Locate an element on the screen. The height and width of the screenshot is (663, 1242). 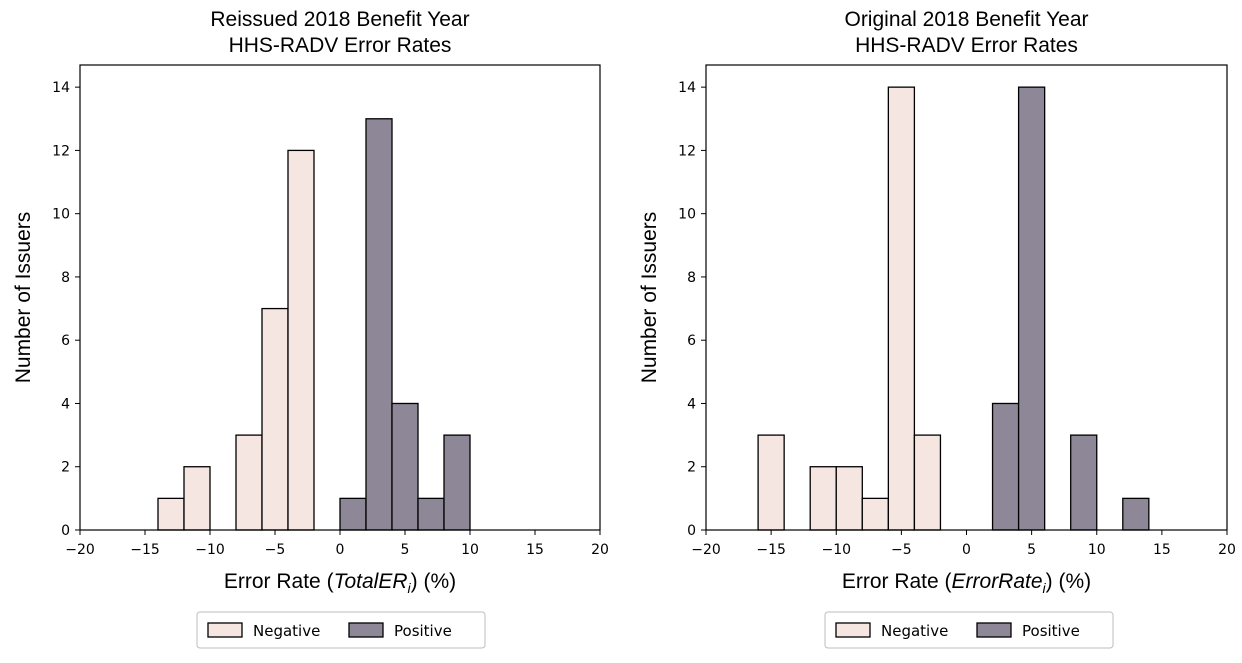
x-axis-label-variable: ErrorRate is located at coordinates (997, 581).